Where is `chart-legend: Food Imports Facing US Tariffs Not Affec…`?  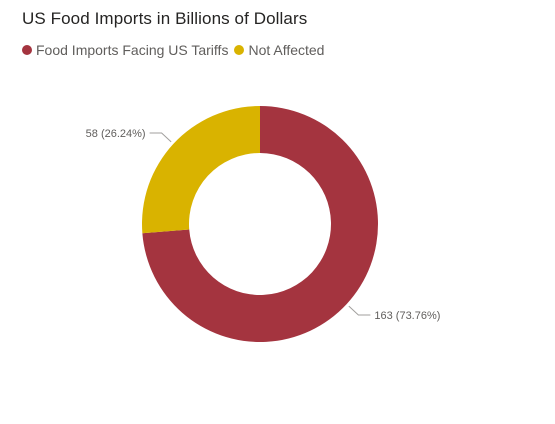
chart-legend: Food Imports Facing US Tariffs Not Affec… is located at coordinates (176, 50).